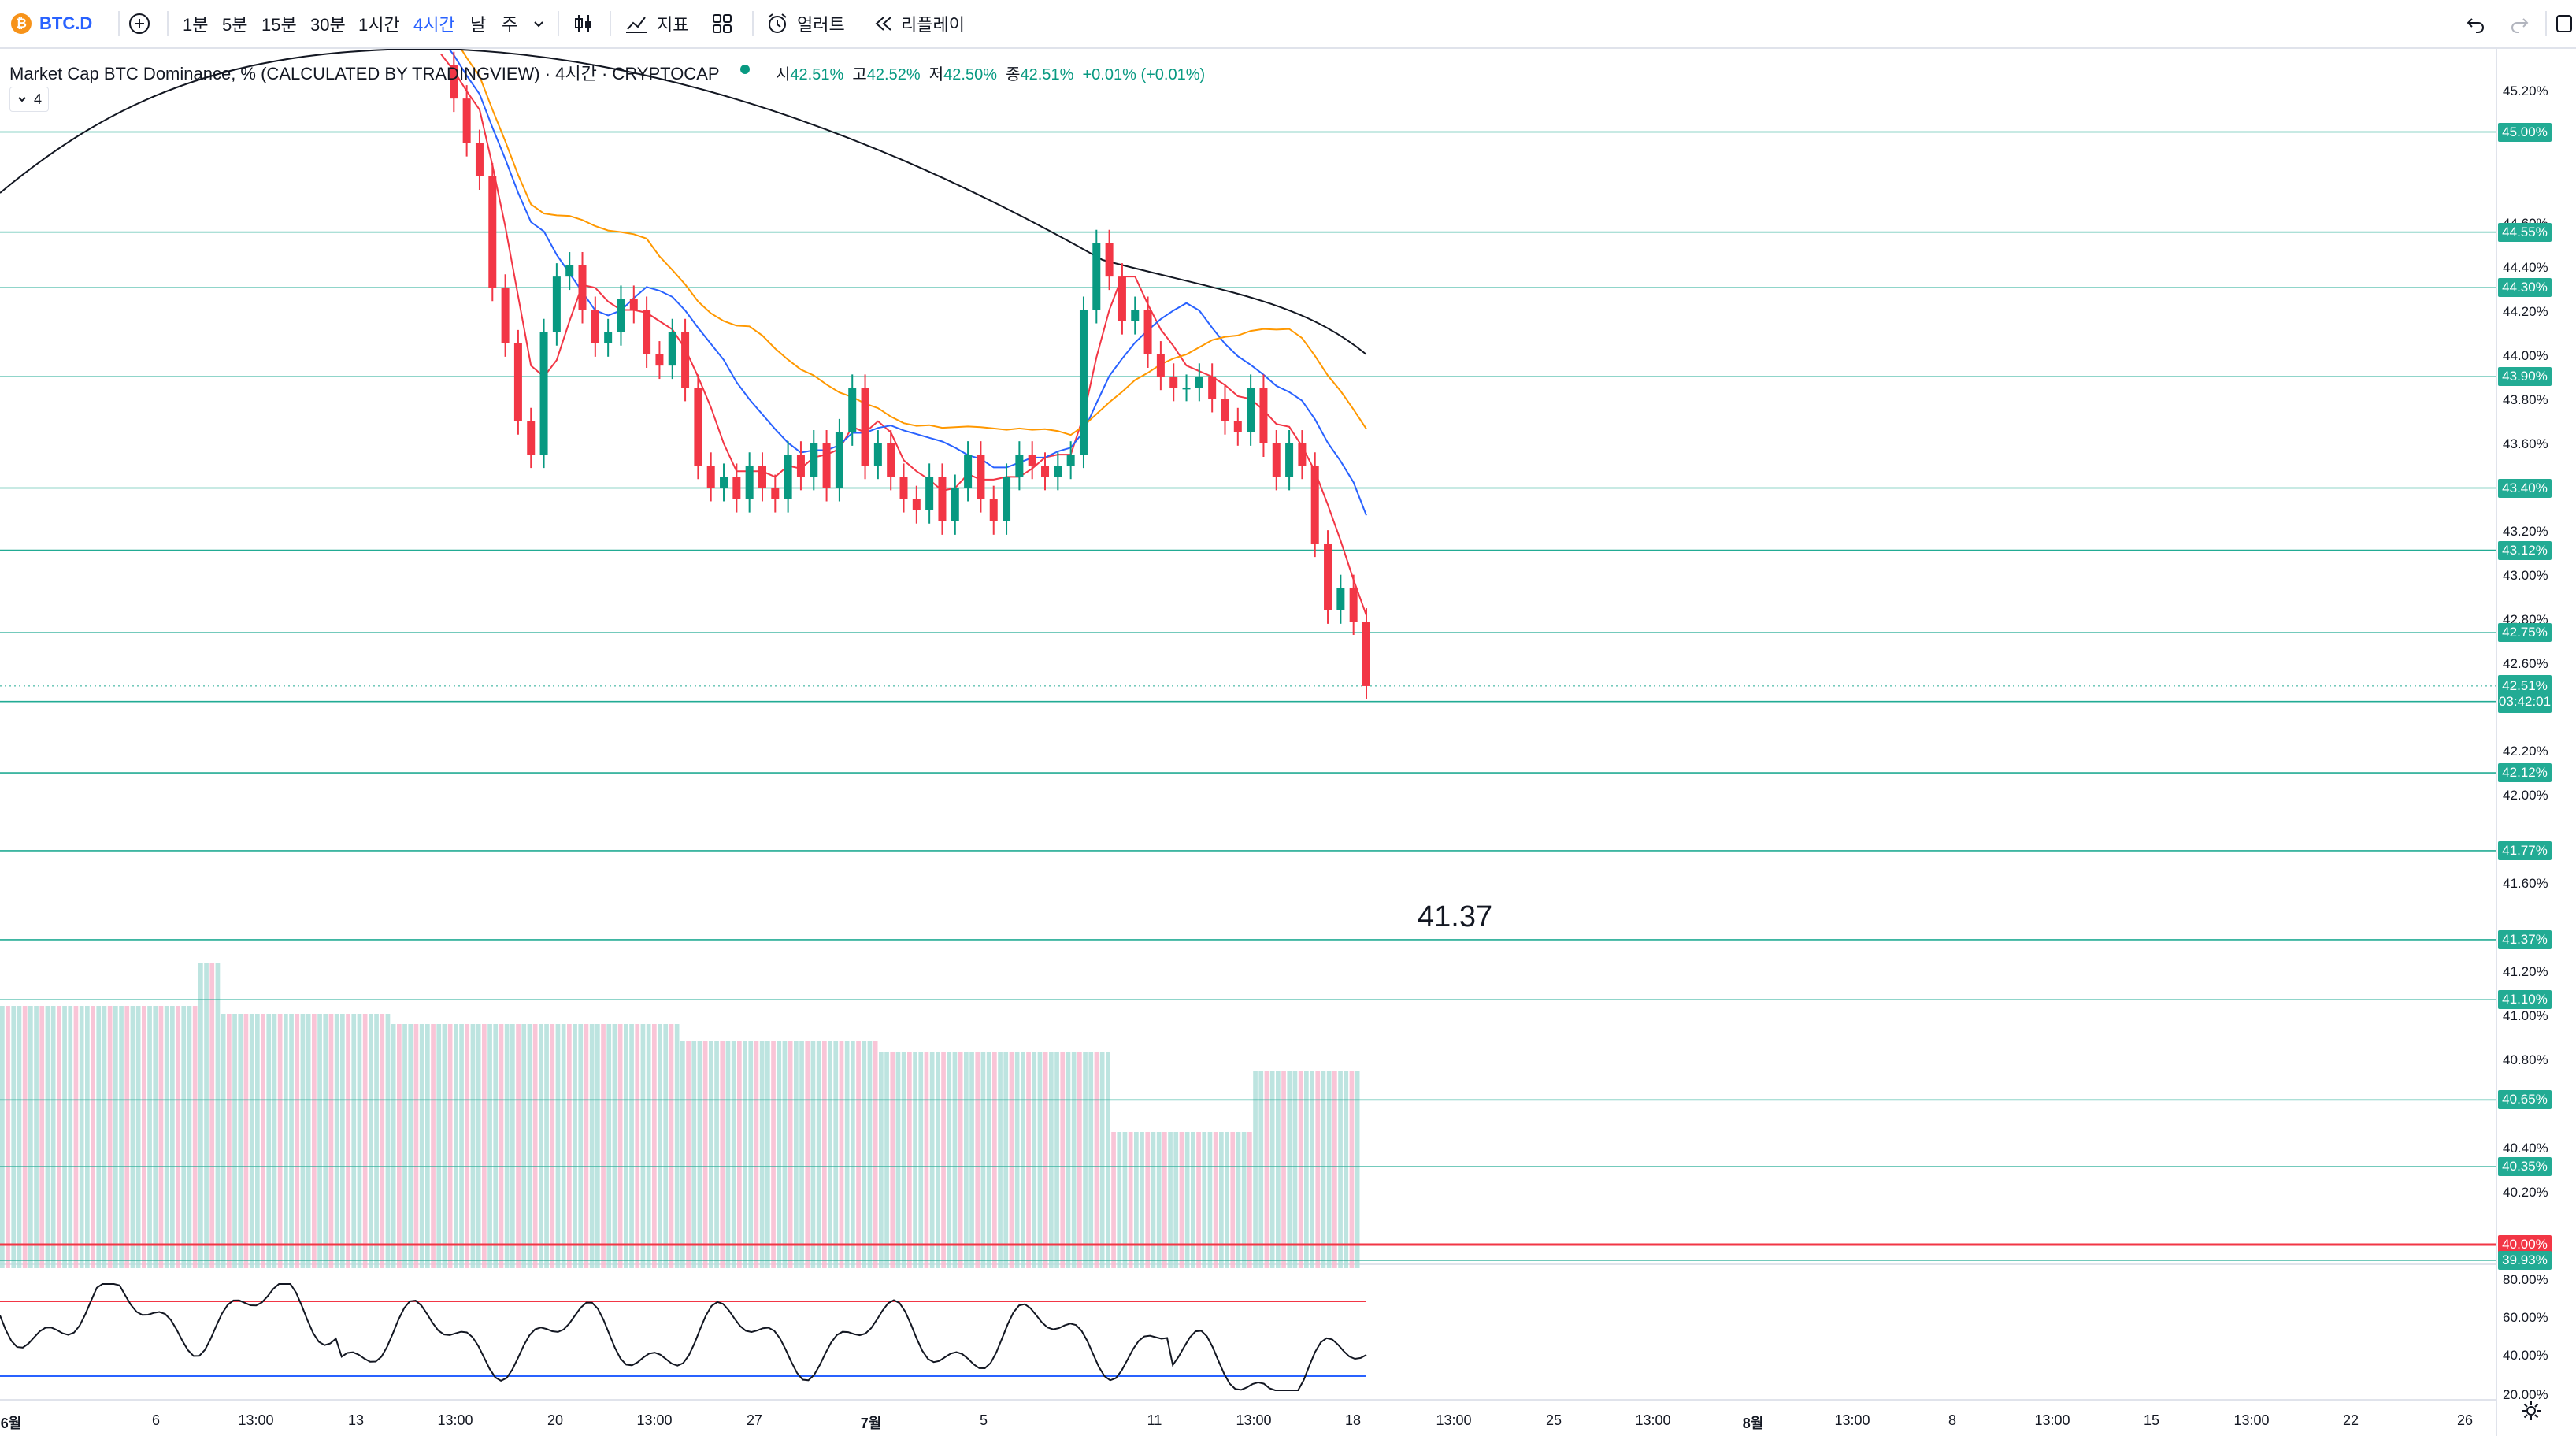 The width and height of the screenshot is (2576, 1436). I want to click on interval-1m: 1분, so click(196, 25).